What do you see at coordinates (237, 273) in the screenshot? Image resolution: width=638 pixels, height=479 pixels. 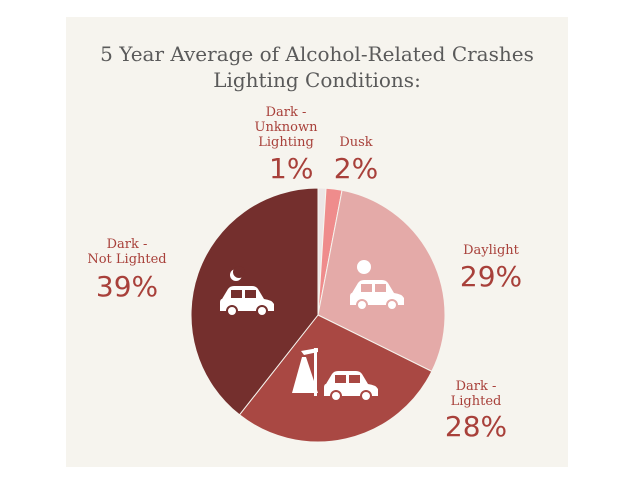 I see `moon-icon` at bounding box center [237, 273].